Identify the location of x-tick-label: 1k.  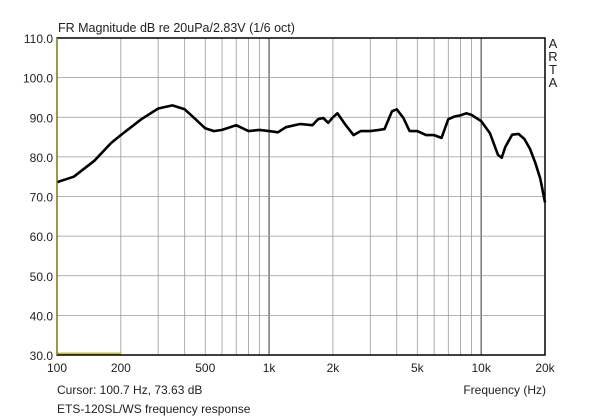
(270, 368).